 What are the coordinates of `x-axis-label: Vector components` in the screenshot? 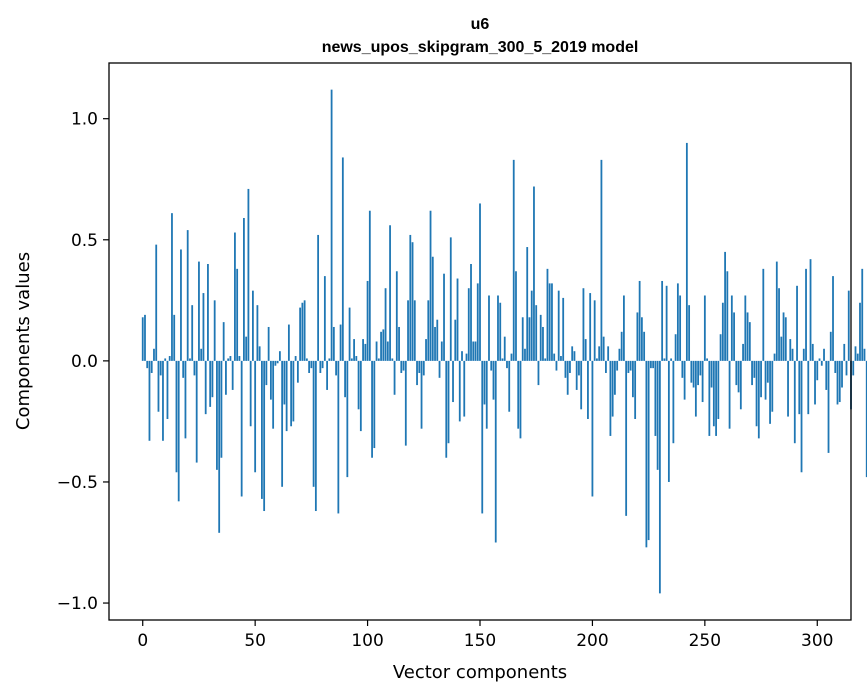 It's located at (480, 672).